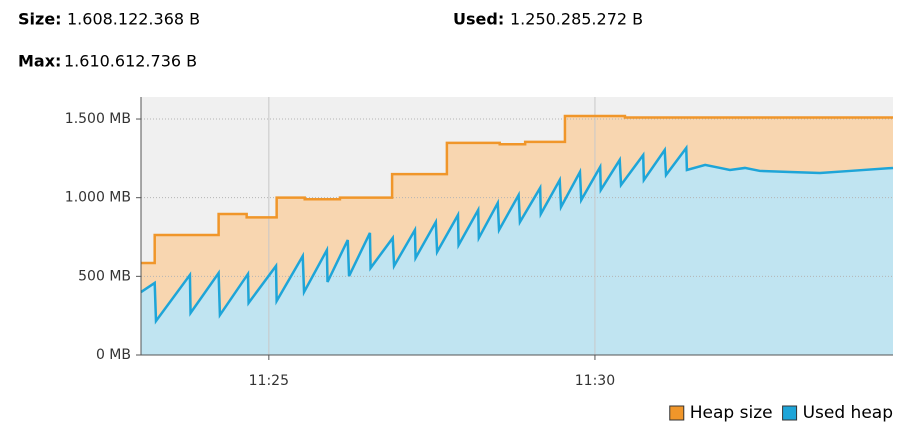 The width and height of the screenshot is (901, 434). Describe the element at coordinates (269, 381) in the screenshot. I see `x-tick-label: 11:25` at that location.